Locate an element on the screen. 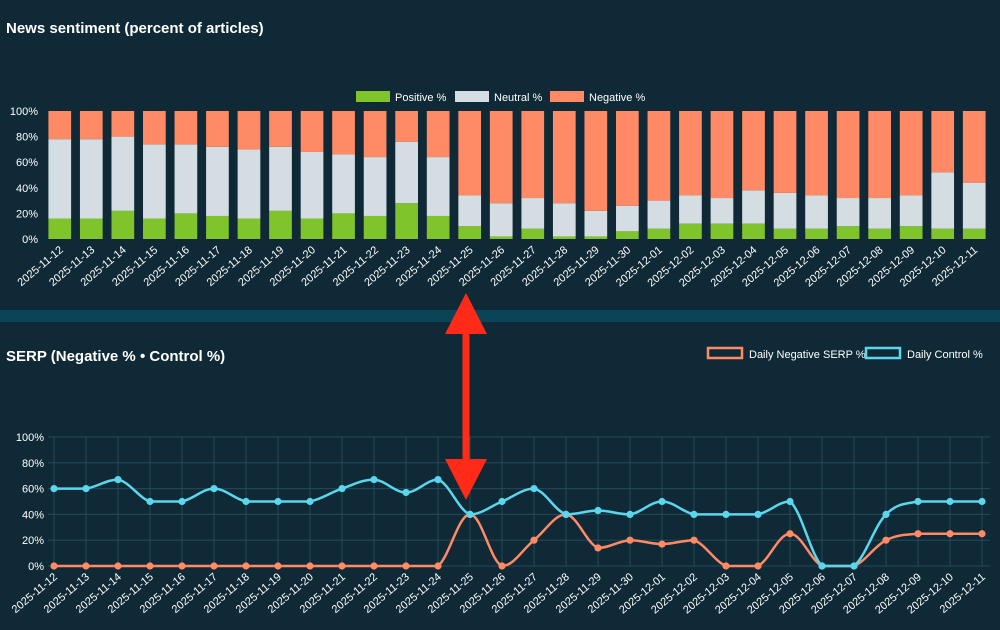  sentiment-chart-title: News sentiment (percent of articles) is located at coordinates (135, 28).